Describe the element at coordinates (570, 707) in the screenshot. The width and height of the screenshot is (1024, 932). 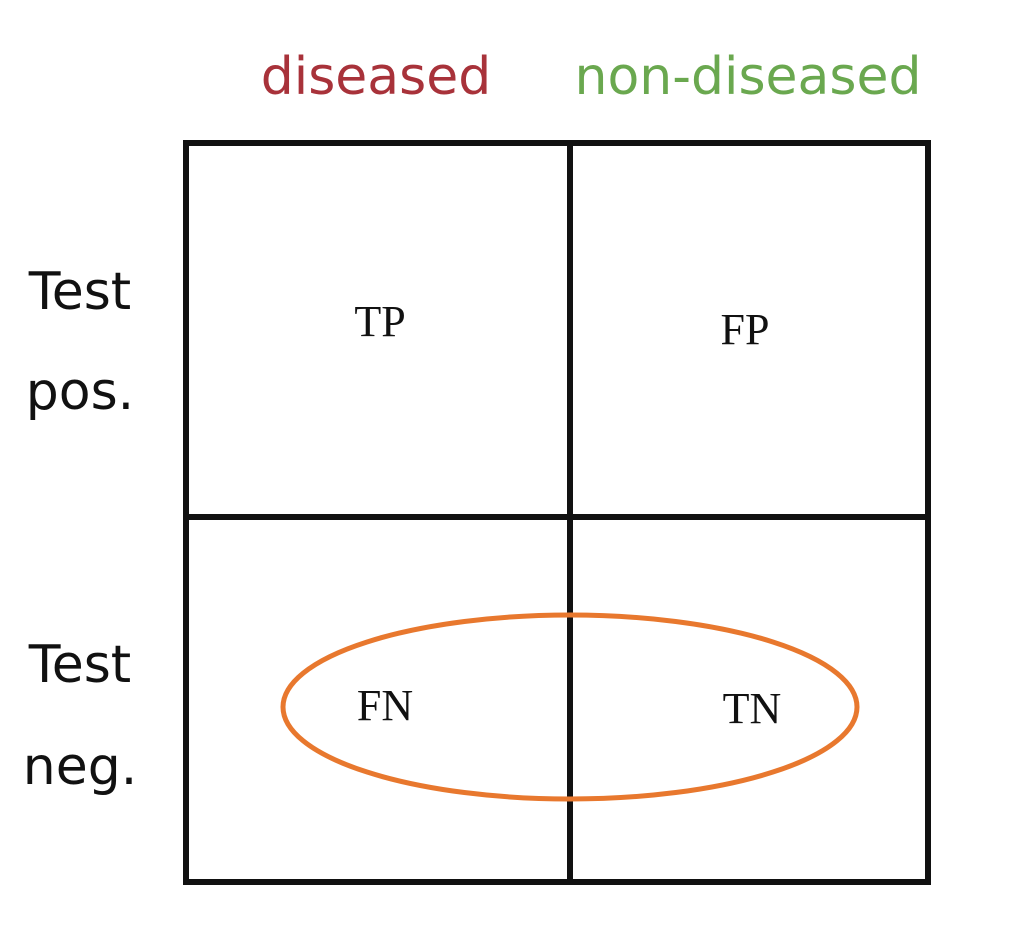
I see `highlight-ellipse` at that location.